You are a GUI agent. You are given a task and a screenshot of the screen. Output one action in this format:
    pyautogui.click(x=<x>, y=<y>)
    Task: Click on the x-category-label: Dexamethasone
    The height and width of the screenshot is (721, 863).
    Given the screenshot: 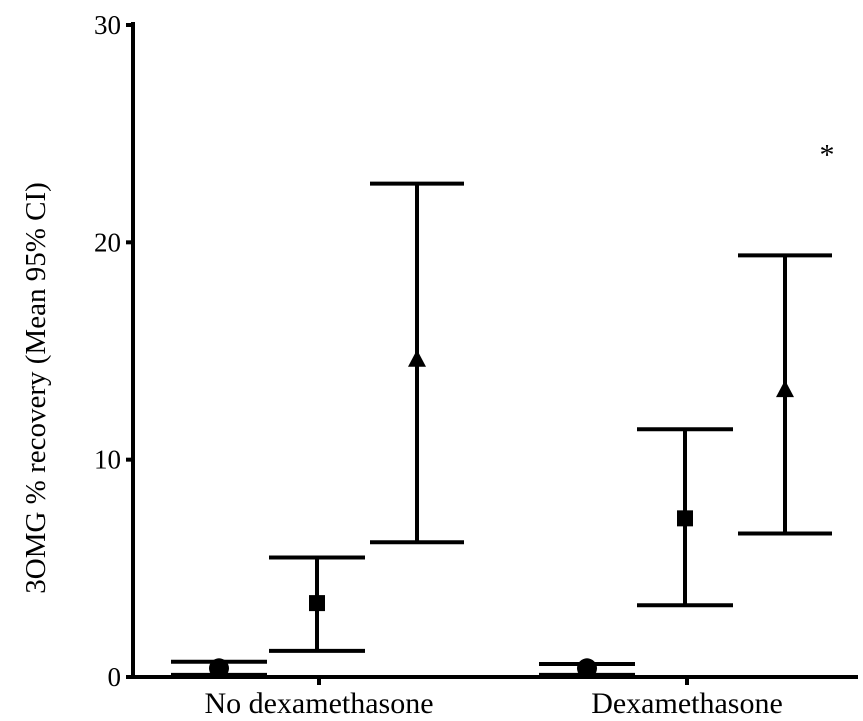 What is the action you would take?
    pyautogui.click(x=687, y=703)
    